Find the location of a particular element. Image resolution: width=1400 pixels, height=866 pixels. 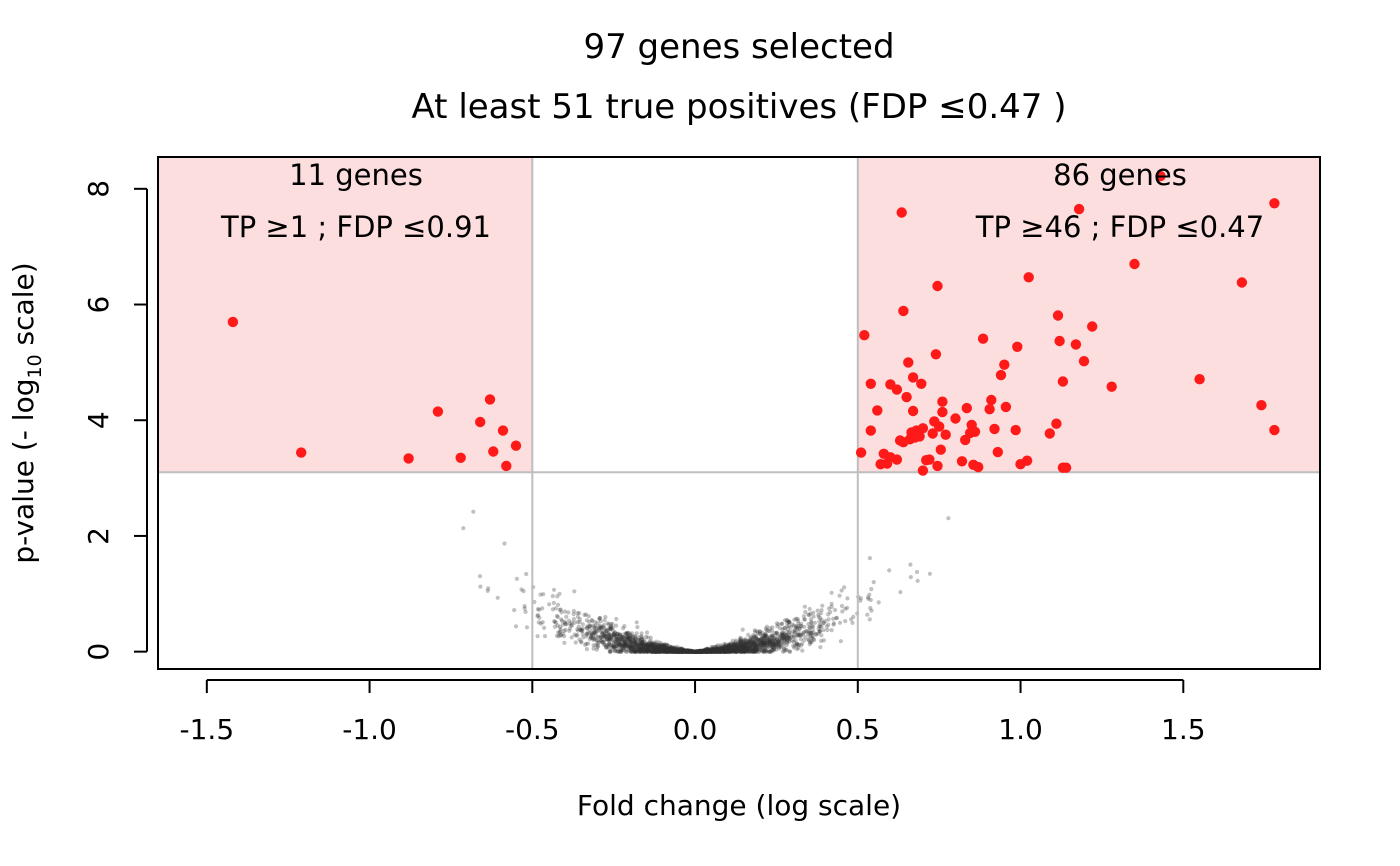

background-points is located at coordinates (706, 581).